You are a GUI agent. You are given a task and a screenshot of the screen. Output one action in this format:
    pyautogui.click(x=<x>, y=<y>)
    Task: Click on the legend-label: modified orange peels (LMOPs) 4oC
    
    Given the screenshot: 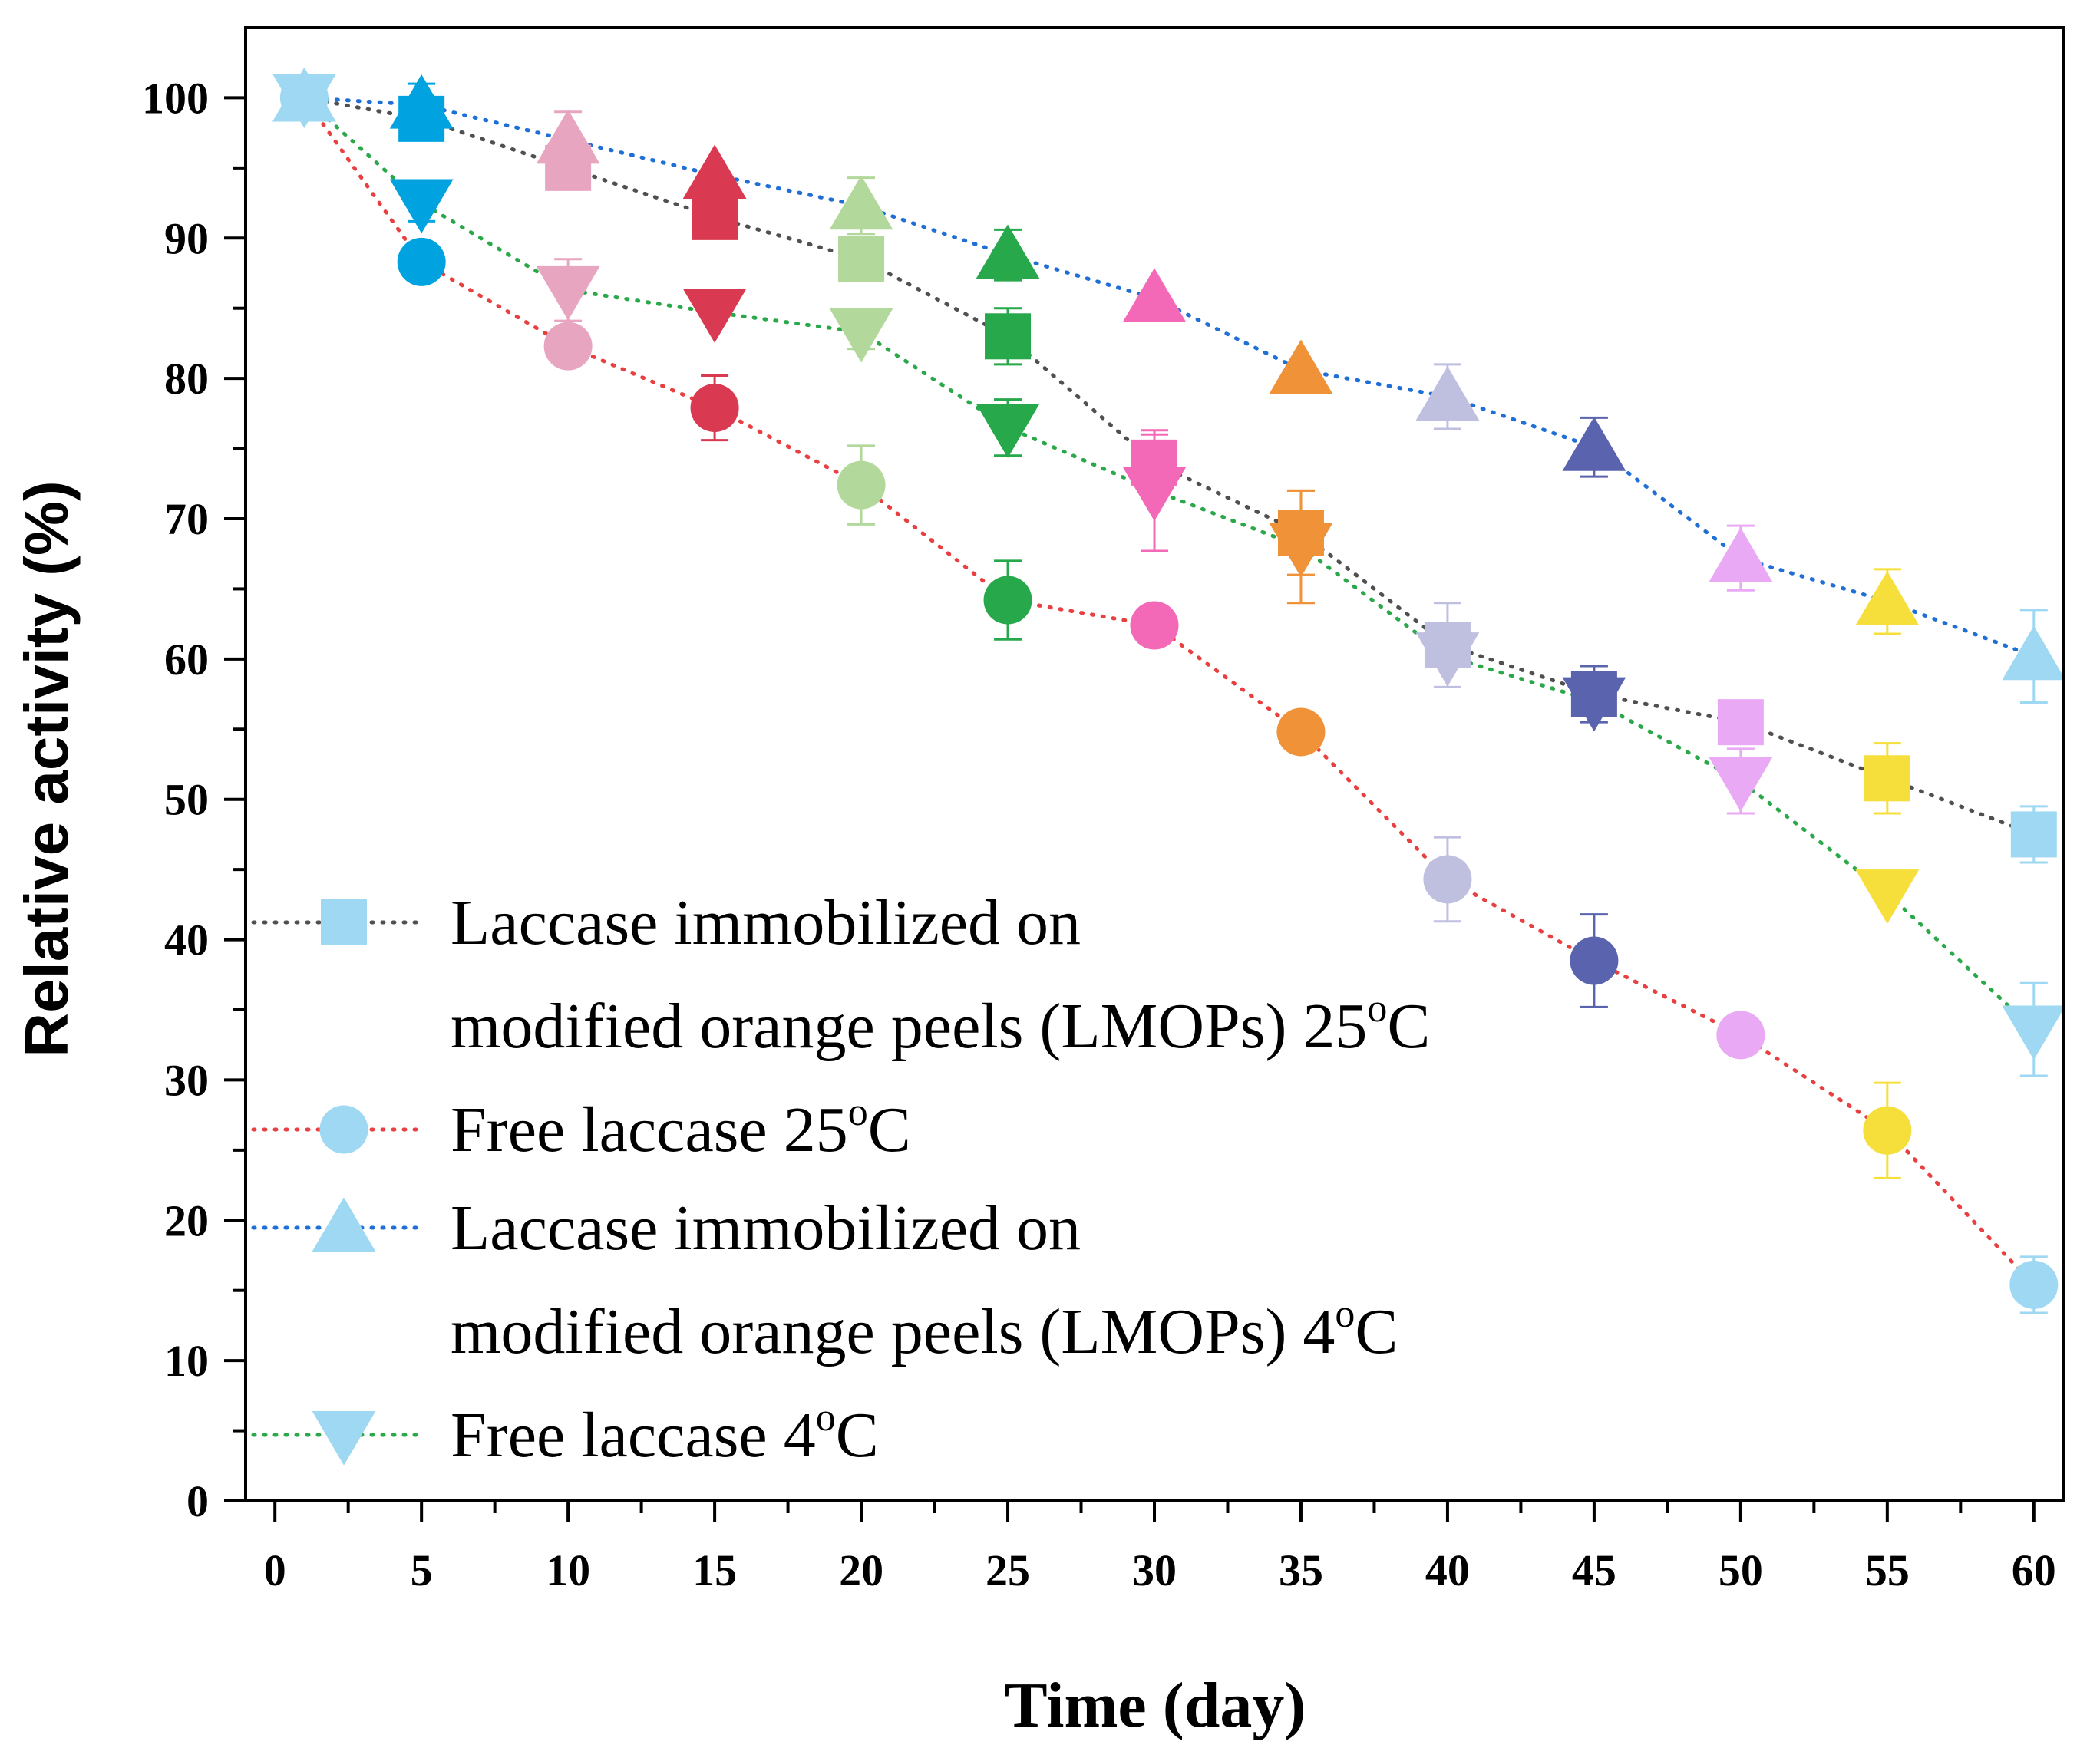 What is the action you would take?
    pyautogui.click(x=925, y=1329)
    